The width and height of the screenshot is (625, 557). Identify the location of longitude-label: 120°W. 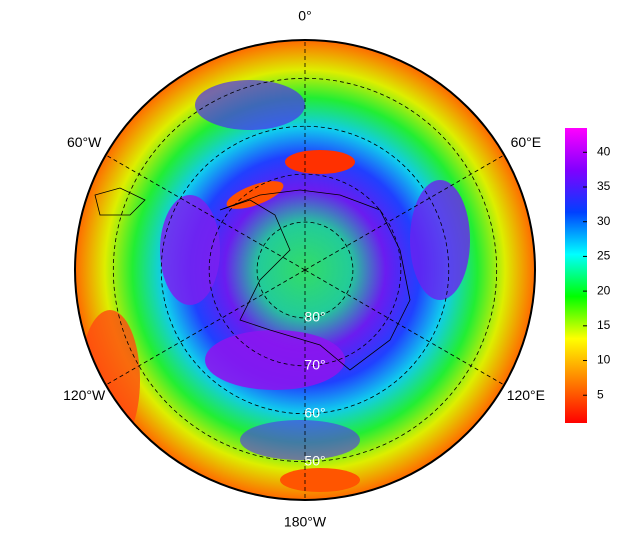
(84, 395).